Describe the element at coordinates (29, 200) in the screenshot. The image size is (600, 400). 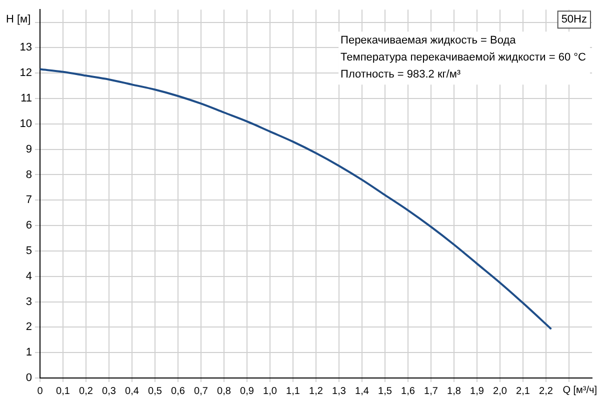
I see `y-tick-label: 7` at that location.